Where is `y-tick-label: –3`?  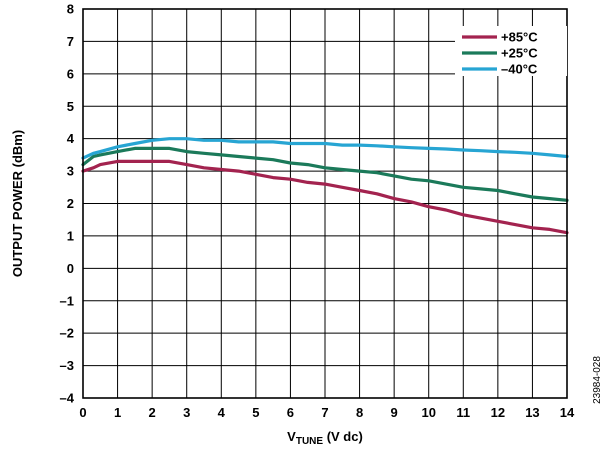
y-tick-label: –3 is located at coordinates (67, 365).